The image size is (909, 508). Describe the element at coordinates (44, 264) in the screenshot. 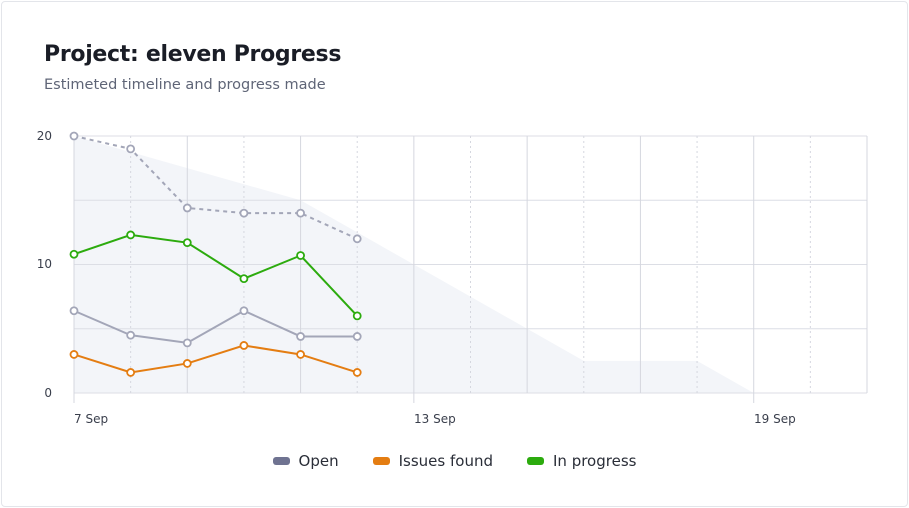

I see `y-tick-label: 10` at that location.